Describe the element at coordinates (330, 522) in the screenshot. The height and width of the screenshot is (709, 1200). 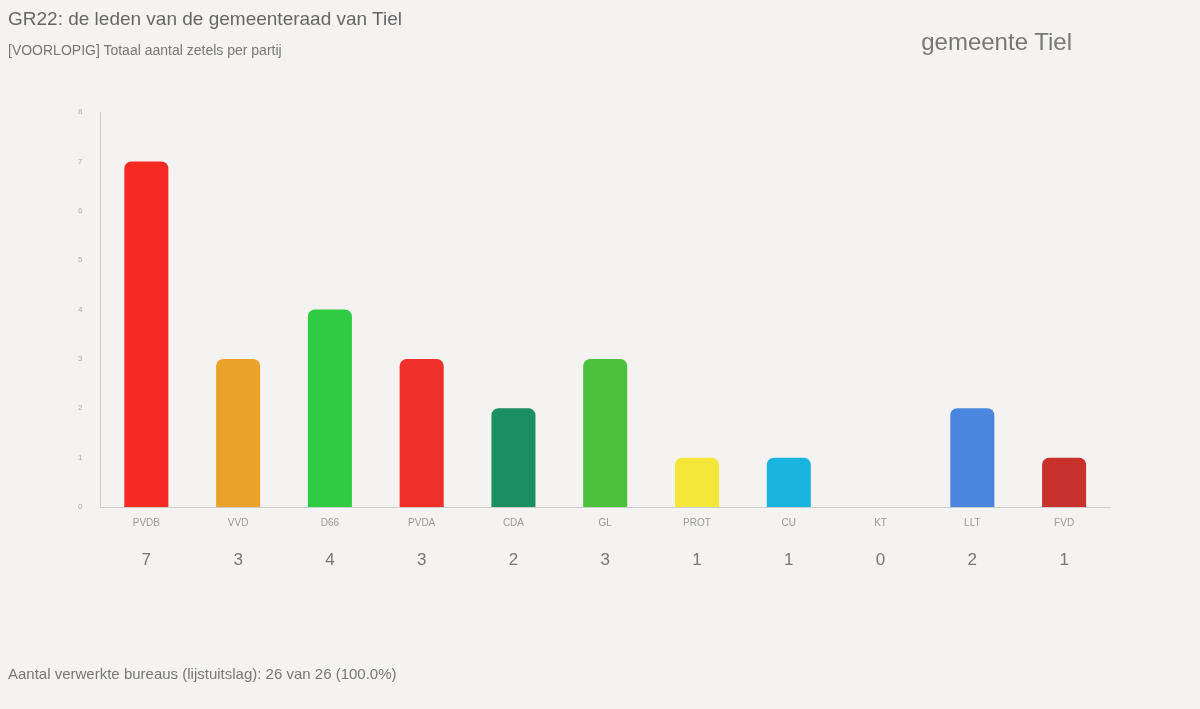
I see `x-tick-label: D66` at that location.